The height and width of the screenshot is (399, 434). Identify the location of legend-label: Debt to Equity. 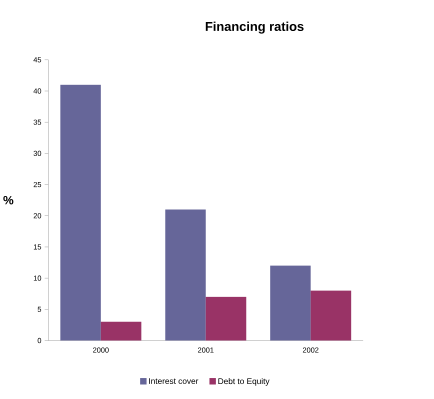
(244, 382).